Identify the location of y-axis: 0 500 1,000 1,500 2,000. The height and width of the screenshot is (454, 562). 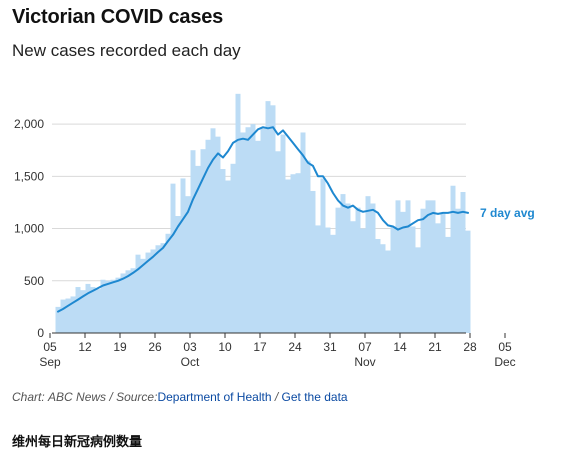
(29, 228).